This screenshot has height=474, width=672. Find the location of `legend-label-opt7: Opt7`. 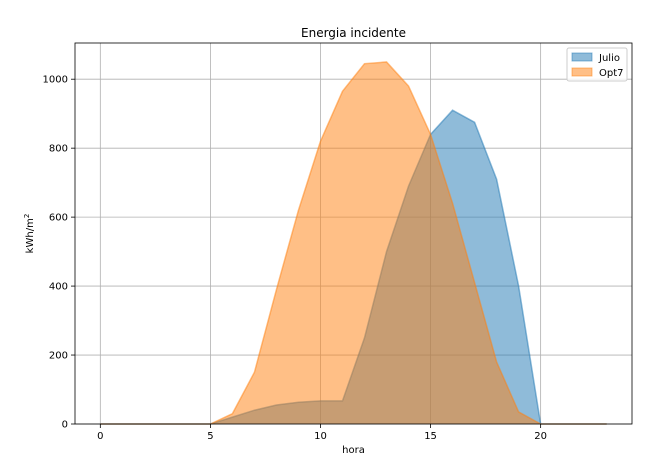

legend-label-opt7: Opt7 is located at coordinates (611, 73).